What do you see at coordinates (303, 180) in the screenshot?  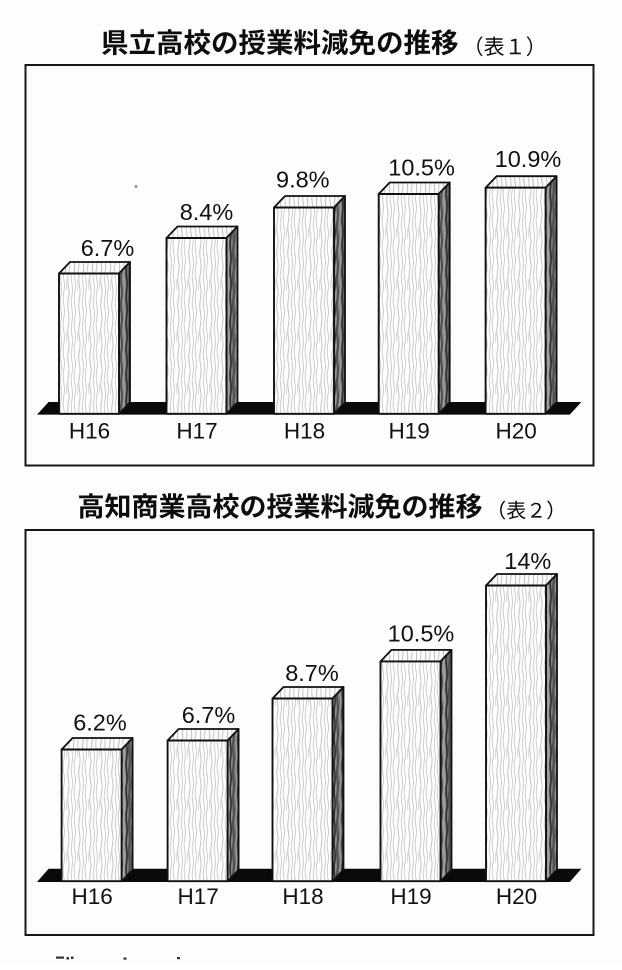 I see `svg-text: 9.8%` at bounding box center [303, 180].